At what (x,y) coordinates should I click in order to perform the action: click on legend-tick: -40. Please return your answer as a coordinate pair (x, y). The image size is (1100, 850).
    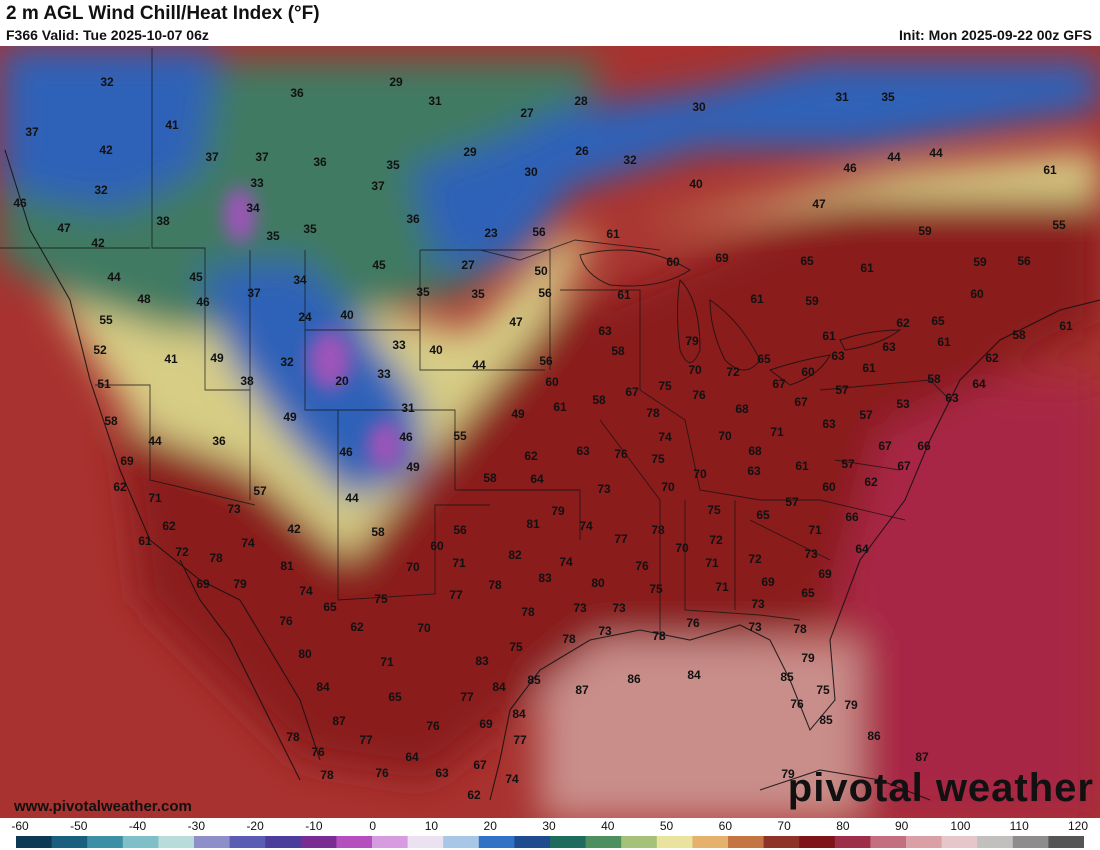
    Looking at the image, I should click on (137, 826).